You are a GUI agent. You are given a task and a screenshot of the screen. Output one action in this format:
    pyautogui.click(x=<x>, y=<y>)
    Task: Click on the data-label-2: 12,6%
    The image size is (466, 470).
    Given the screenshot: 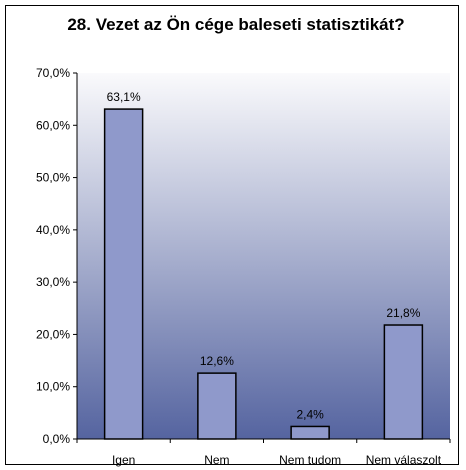 What is the action you would take?
    pyautogui.click(x=217, y=361)
    